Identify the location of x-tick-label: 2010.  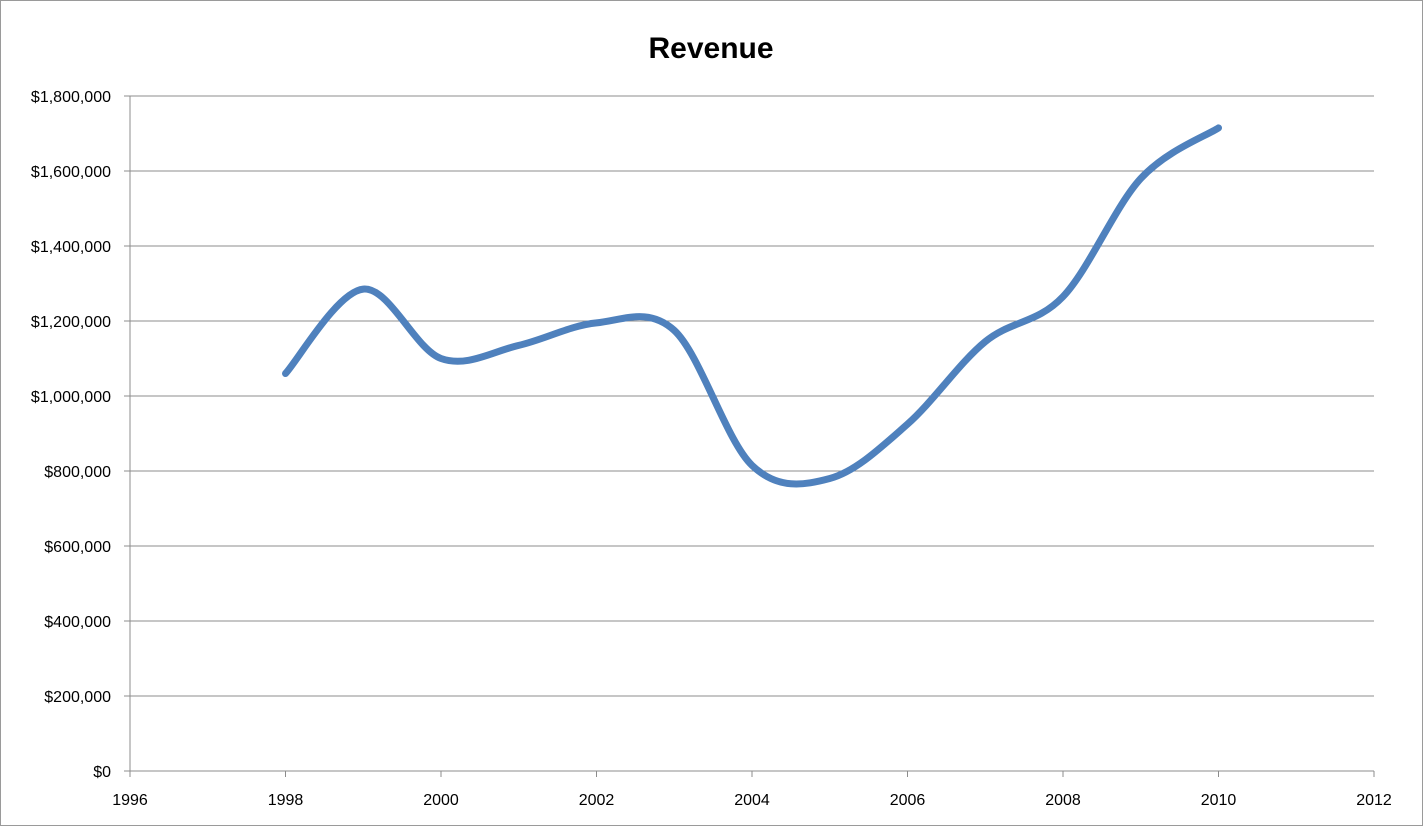
(1219, 800).